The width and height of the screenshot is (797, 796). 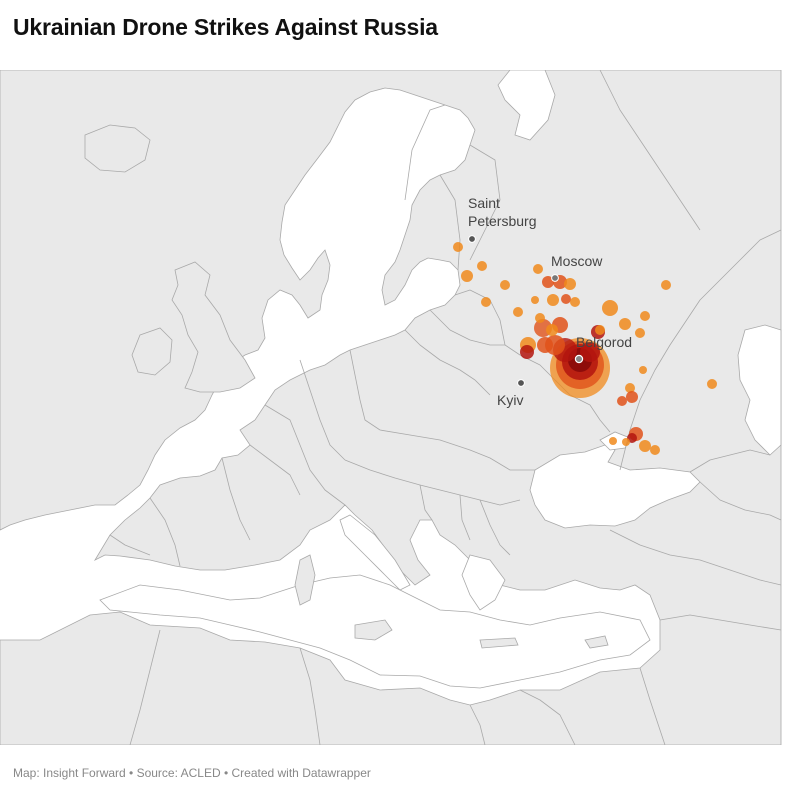 I want to click on land-cyprus, so click(x=596, y=642).